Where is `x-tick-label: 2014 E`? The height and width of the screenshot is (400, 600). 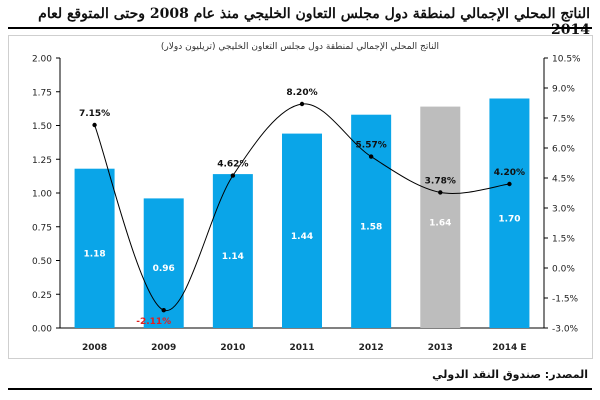
x-tick-label: 2014 E is located at coordinates (509, 348).